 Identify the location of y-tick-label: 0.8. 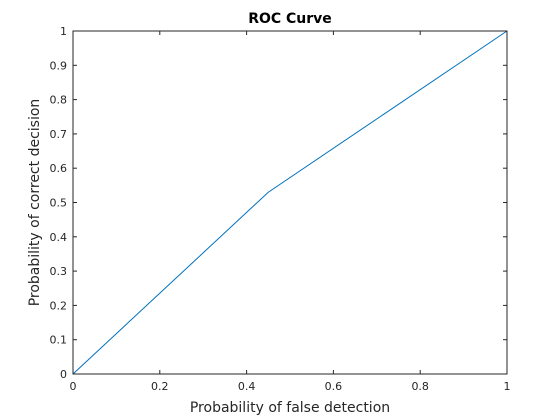
(59, 100).